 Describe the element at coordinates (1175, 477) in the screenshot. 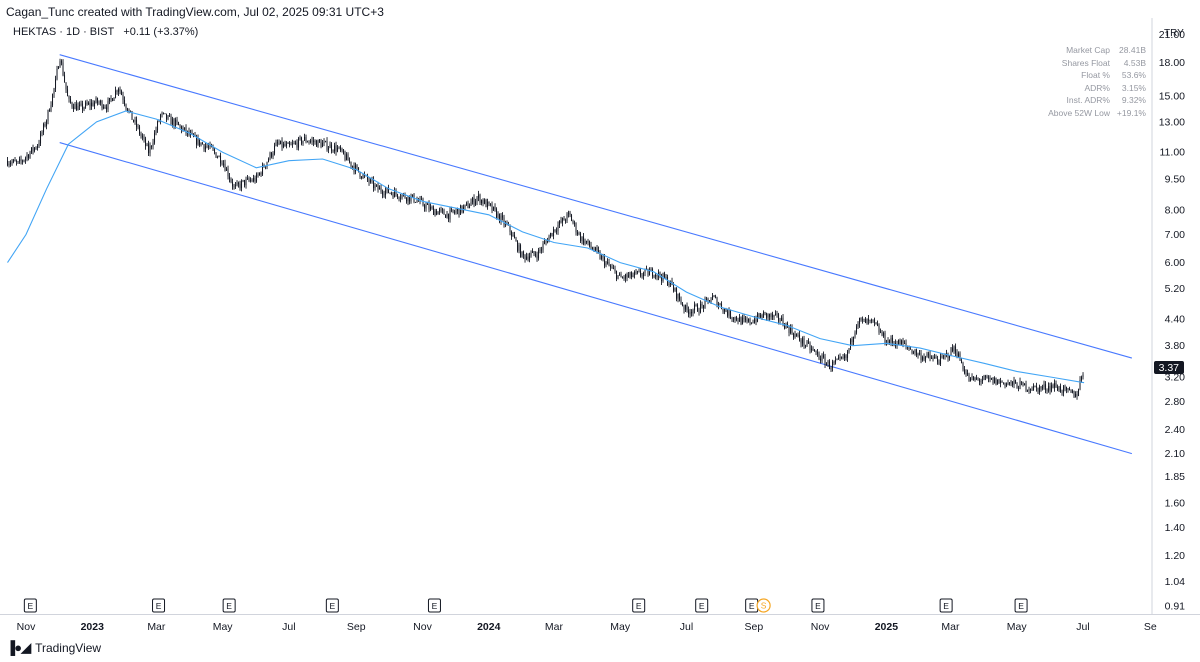

I see `price-tick-label: 1.85` at that location.